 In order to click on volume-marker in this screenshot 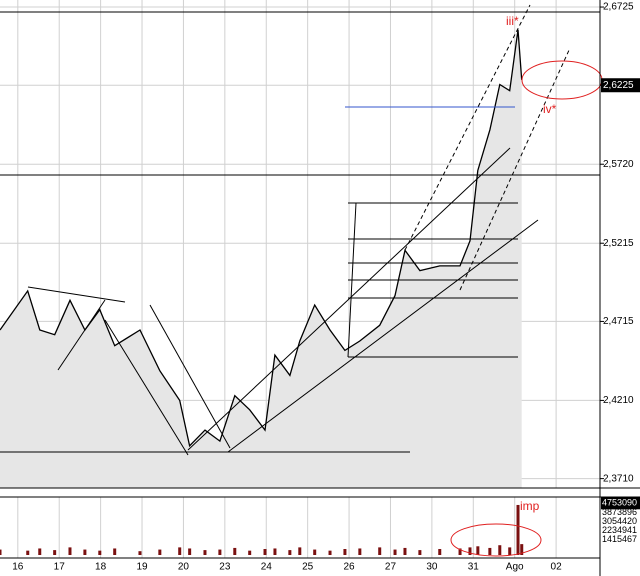, I will do `click(620, 503)`.